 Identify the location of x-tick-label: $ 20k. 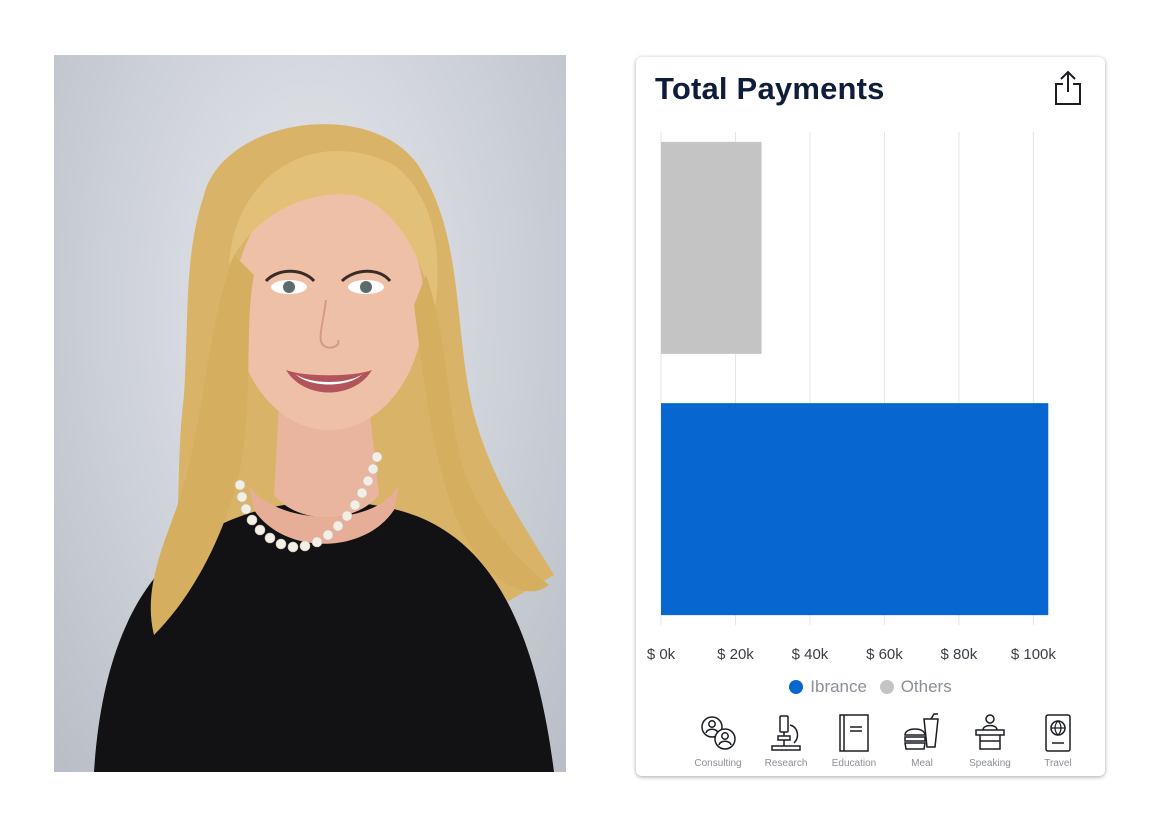
(735, 654).